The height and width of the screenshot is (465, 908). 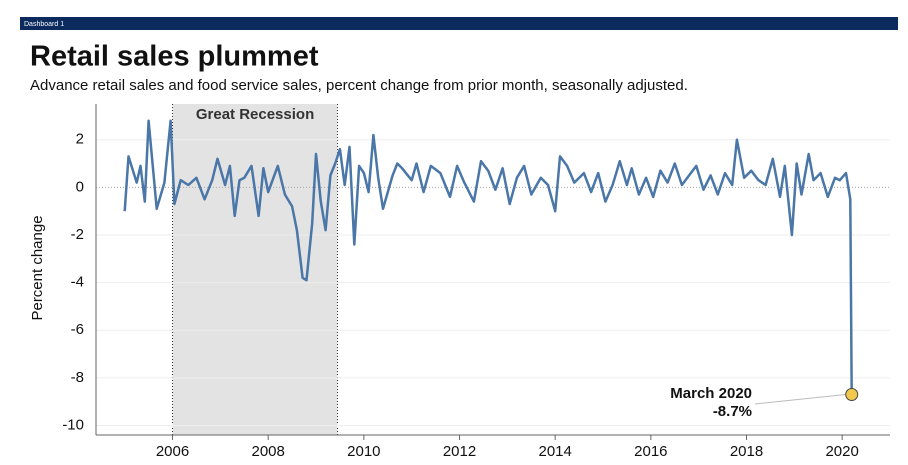 I want to click on x-tick-label: 2006, so click(x=172, y=451).